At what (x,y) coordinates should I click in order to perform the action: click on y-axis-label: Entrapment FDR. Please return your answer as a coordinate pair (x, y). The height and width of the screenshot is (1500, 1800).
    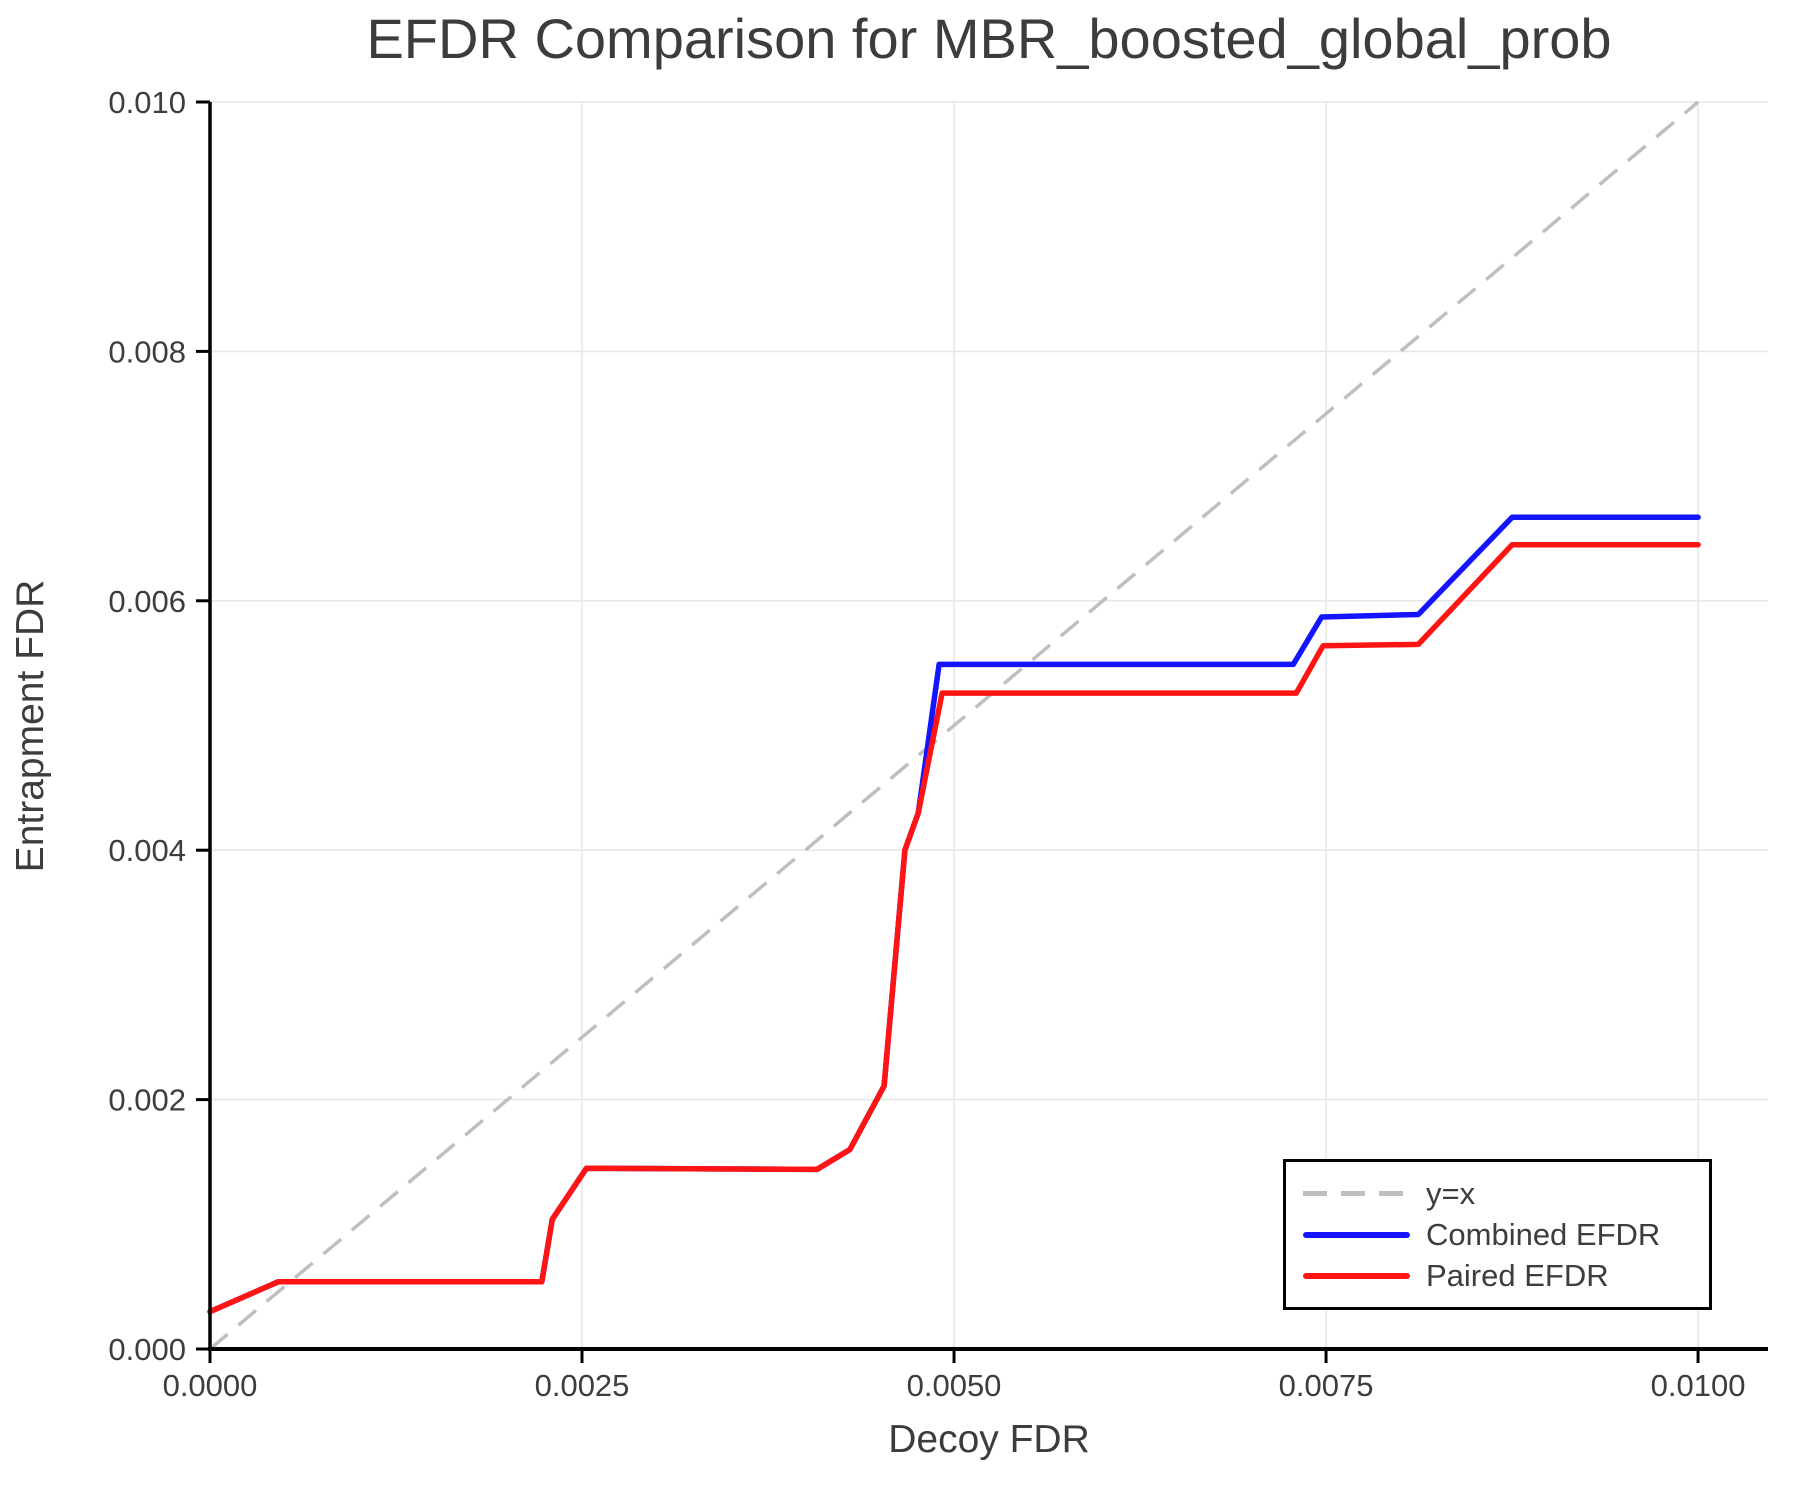
    Looking at the image, I should click on (30, 726).